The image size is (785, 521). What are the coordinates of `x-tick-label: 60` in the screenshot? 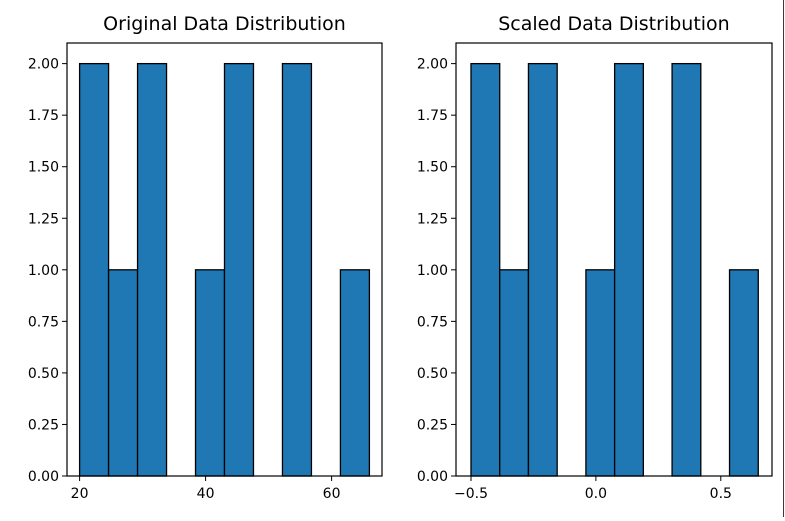 It's located at (332, 494).